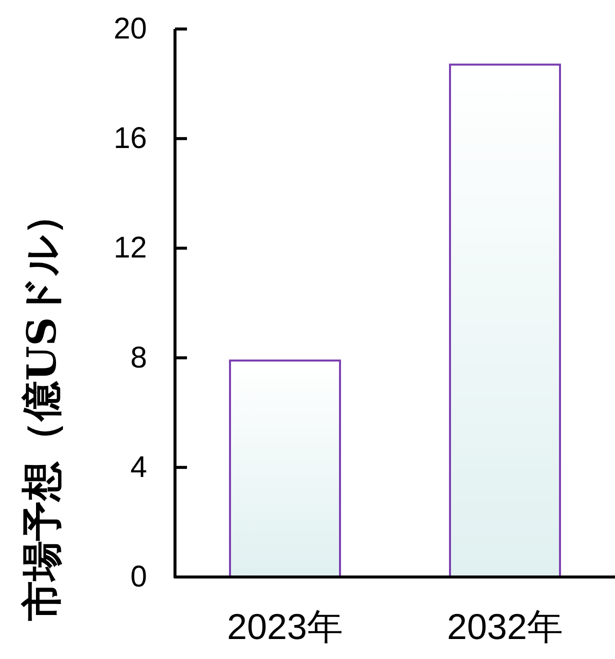  Describe the element at coordinates (285, 626) in the screenshot. I see `x-tick-label: 2023年` at that location.